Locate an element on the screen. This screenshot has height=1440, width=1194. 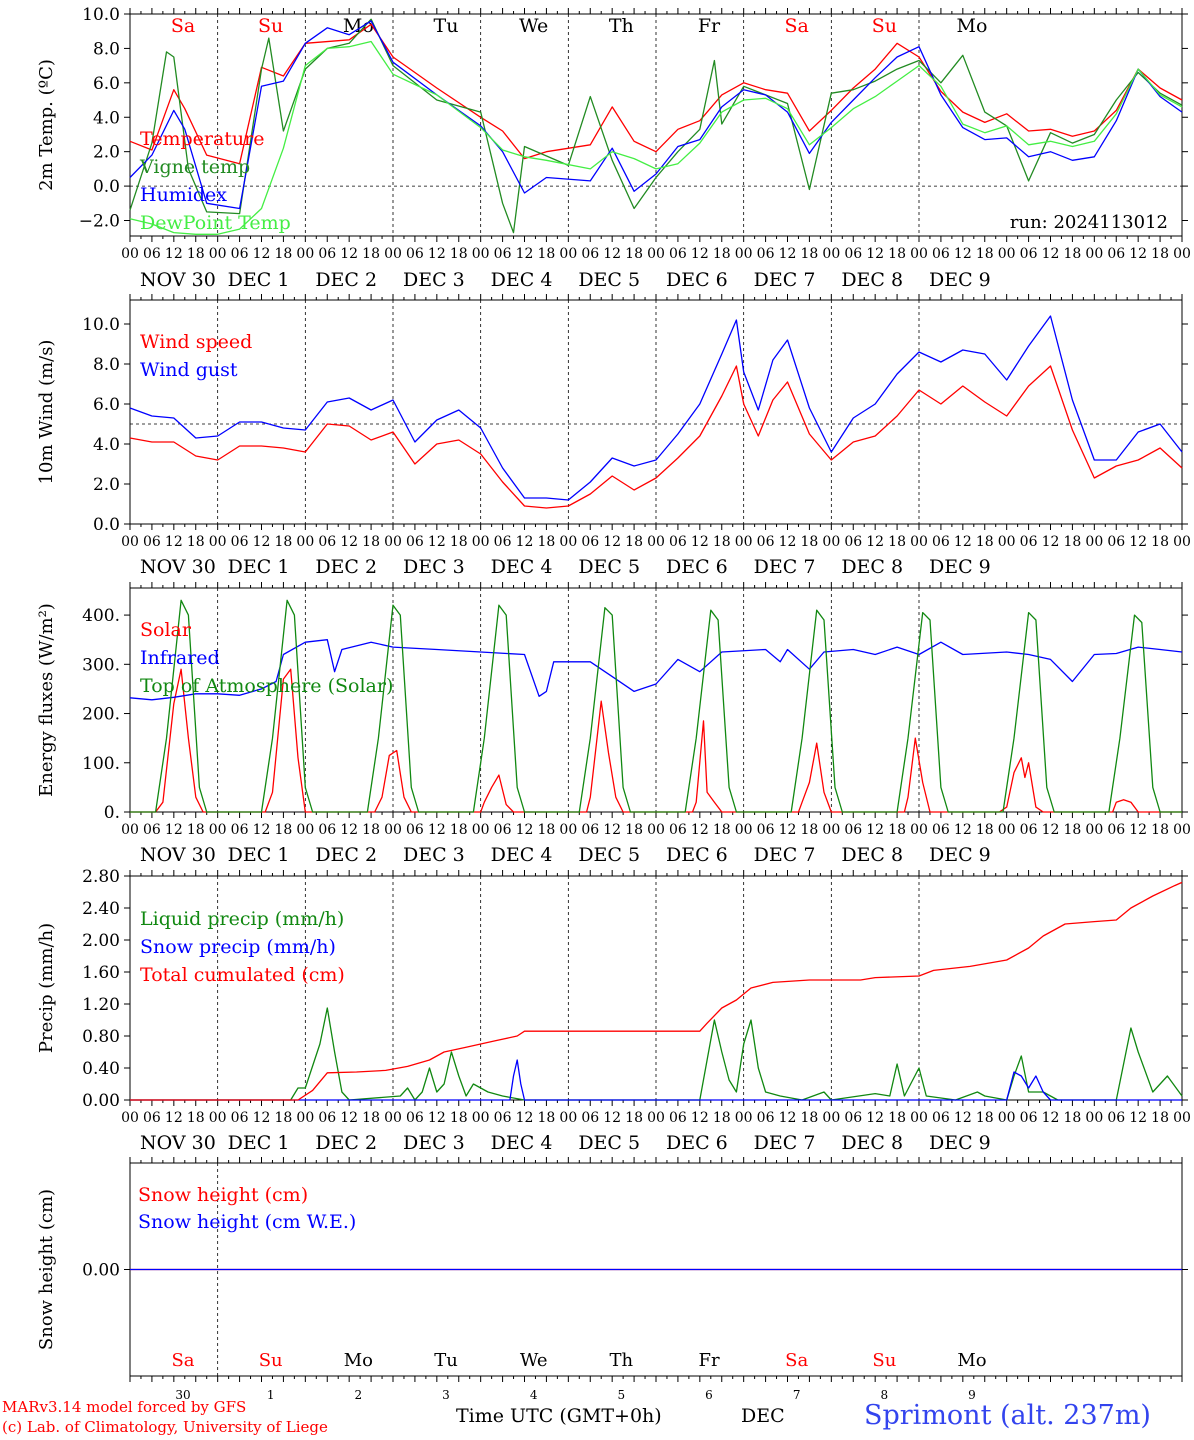
date-label: NOV 30 is located at coordinates (178, 855).